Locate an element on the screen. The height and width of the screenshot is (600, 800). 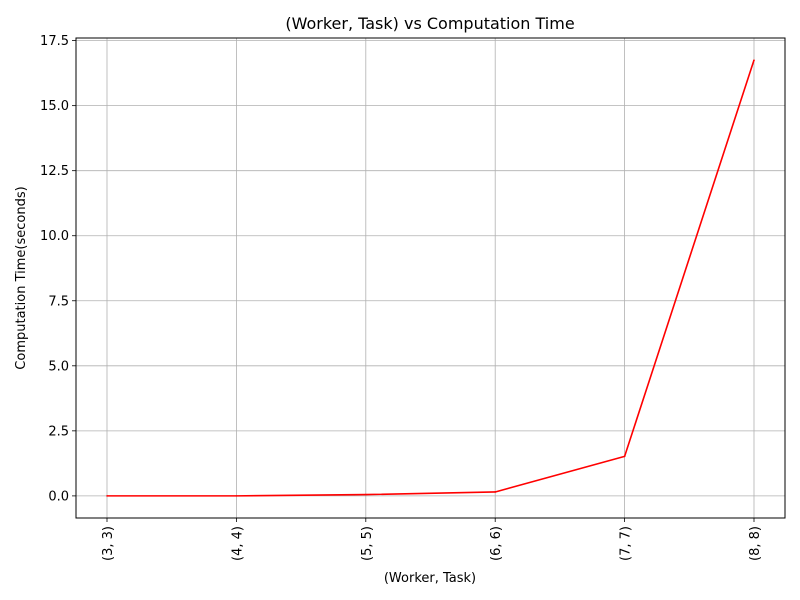
y-tick-label: 10.0 is located at coordinates (54, 236).